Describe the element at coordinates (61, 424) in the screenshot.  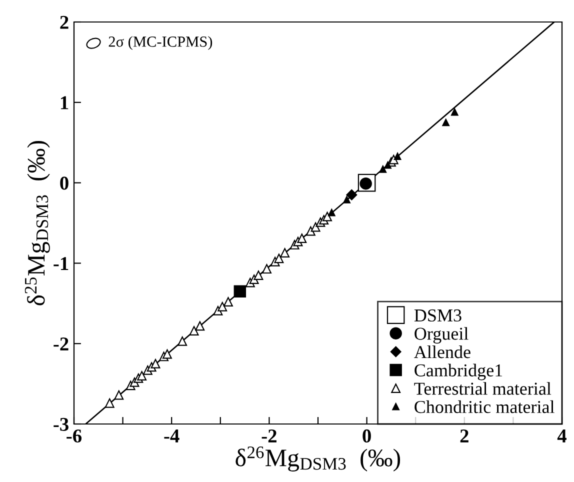
I see `y-tick-label: -3` at that location.